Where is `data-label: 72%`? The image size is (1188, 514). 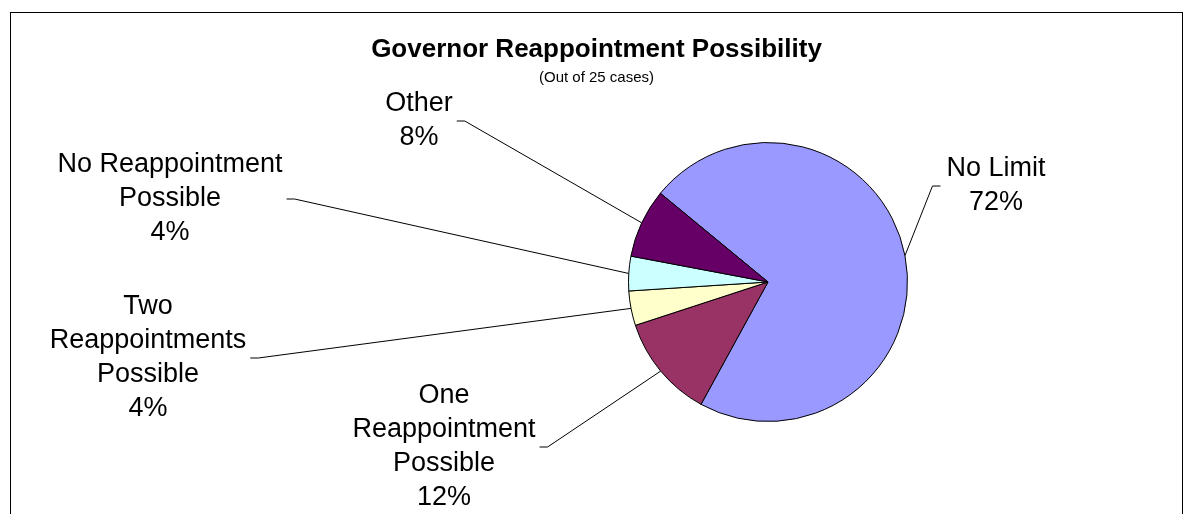
data-label: 72% is located at coordinates (996, 201).